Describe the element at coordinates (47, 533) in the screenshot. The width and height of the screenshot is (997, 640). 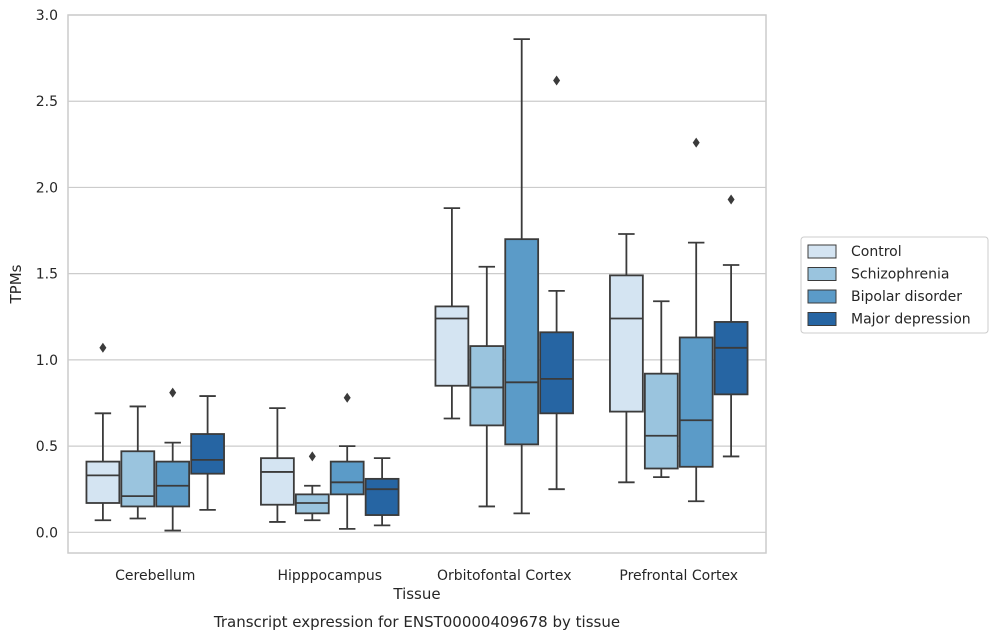
I see `y-tick-label: 0.0` at that location.